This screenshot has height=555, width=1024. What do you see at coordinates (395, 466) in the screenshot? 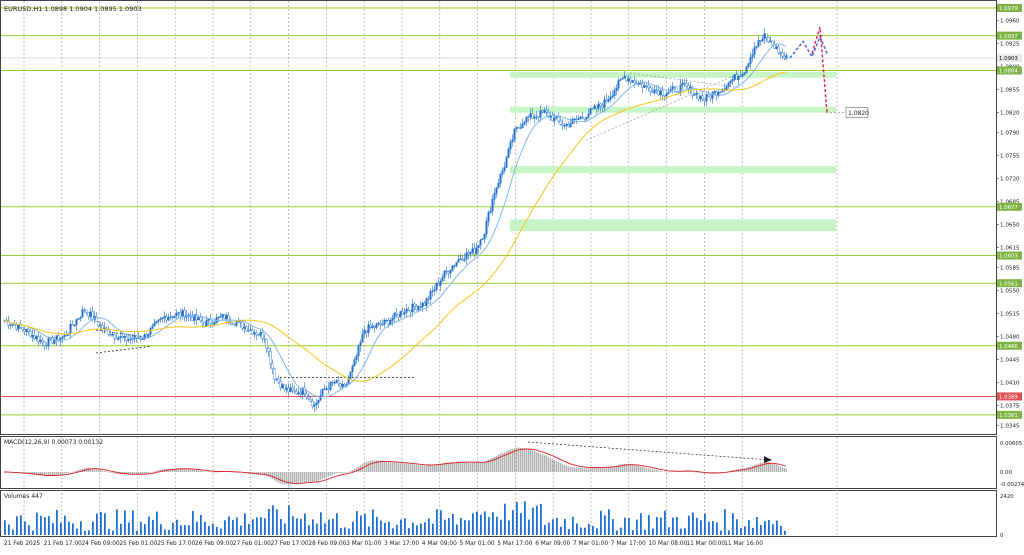
I see `macd-signal-line` at bounding box center [395, 466].